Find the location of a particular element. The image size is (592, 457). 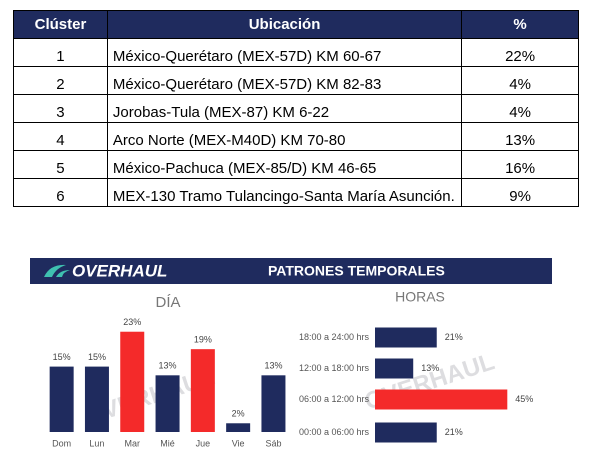

x-tick-label: Sáb is located at coordinates (273, 443).